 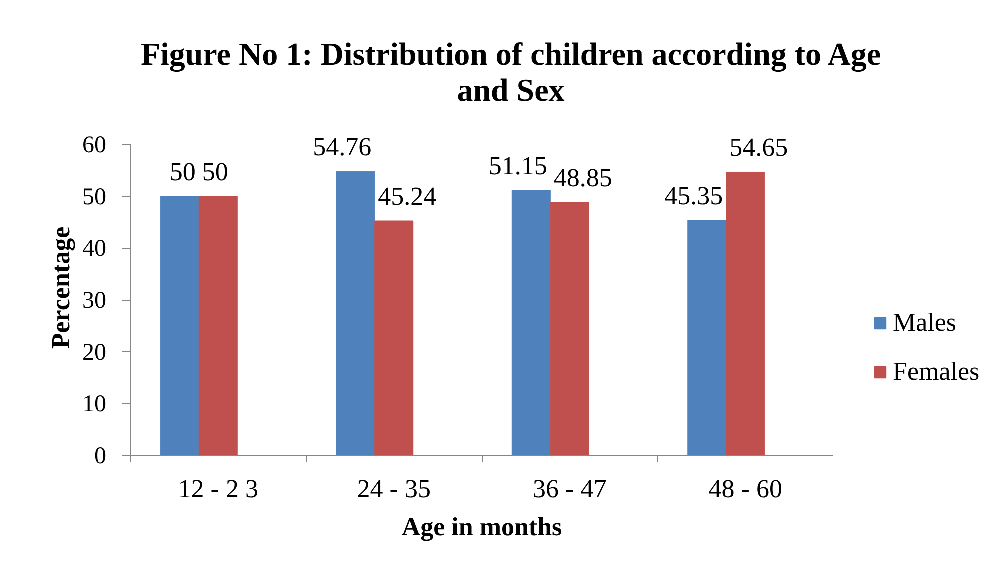 What do you see at coordinates (94, 353) in the screenshot?
I see `y-tick-label: 20` at bounding box center [94, 353].